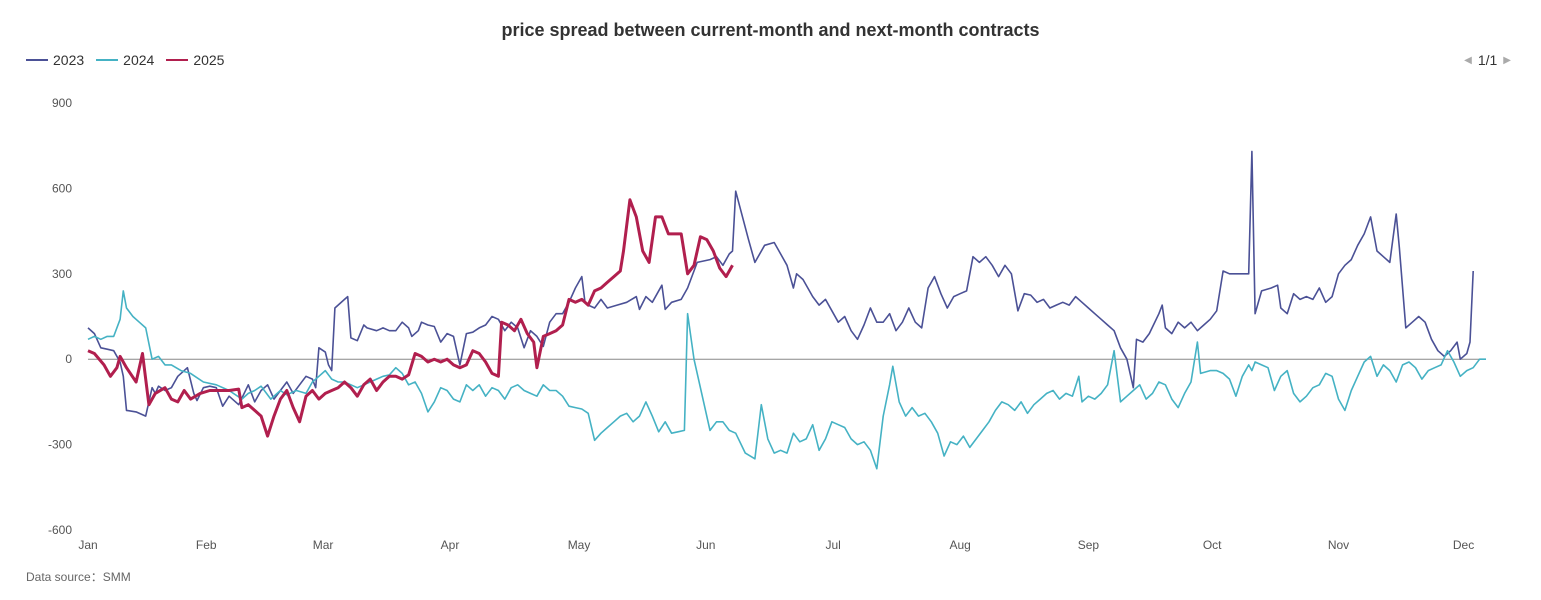 The image size is (1541, 600). I want to click on legend: 2023 2024 2025, so click(125, 60).